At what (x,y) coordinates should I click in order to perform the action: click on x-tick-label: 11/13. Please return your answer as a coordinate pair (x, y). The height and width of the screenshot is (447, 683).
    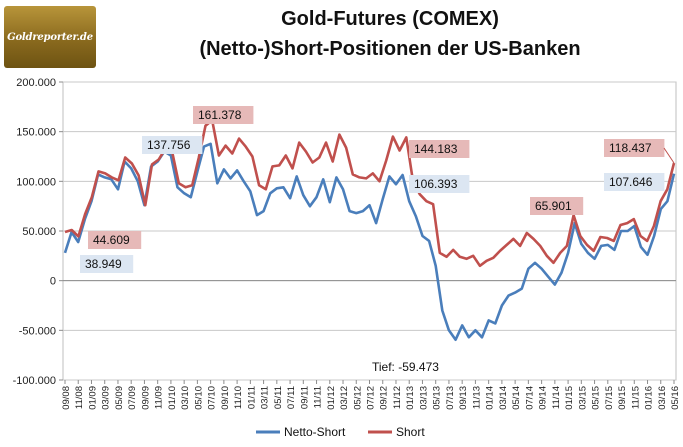
    Looking at the image, I should click on (476, 397).